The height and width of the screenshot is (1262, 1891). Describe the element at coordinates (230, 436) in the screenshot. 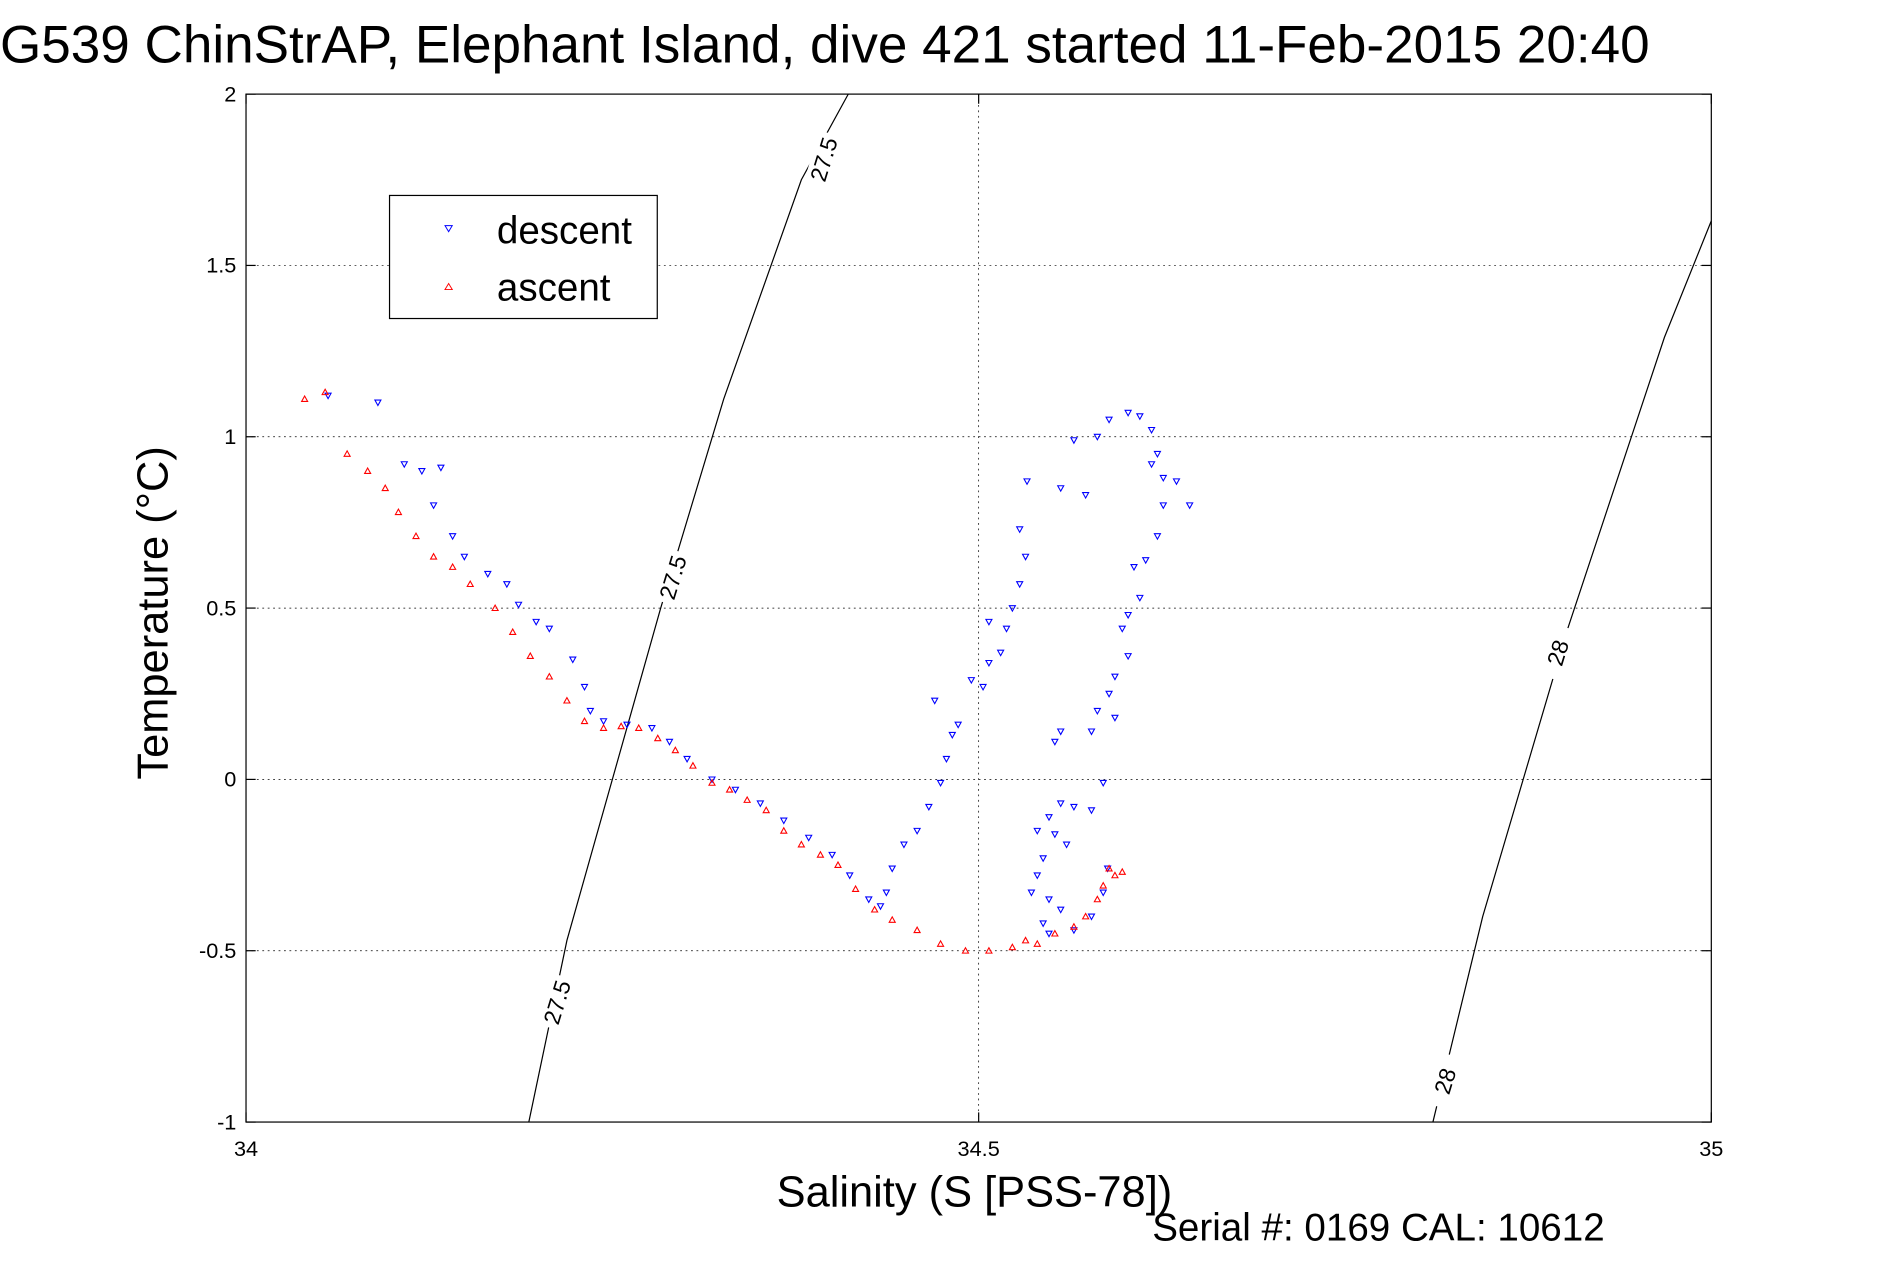

I see `y-tick-label: 1` at that location.